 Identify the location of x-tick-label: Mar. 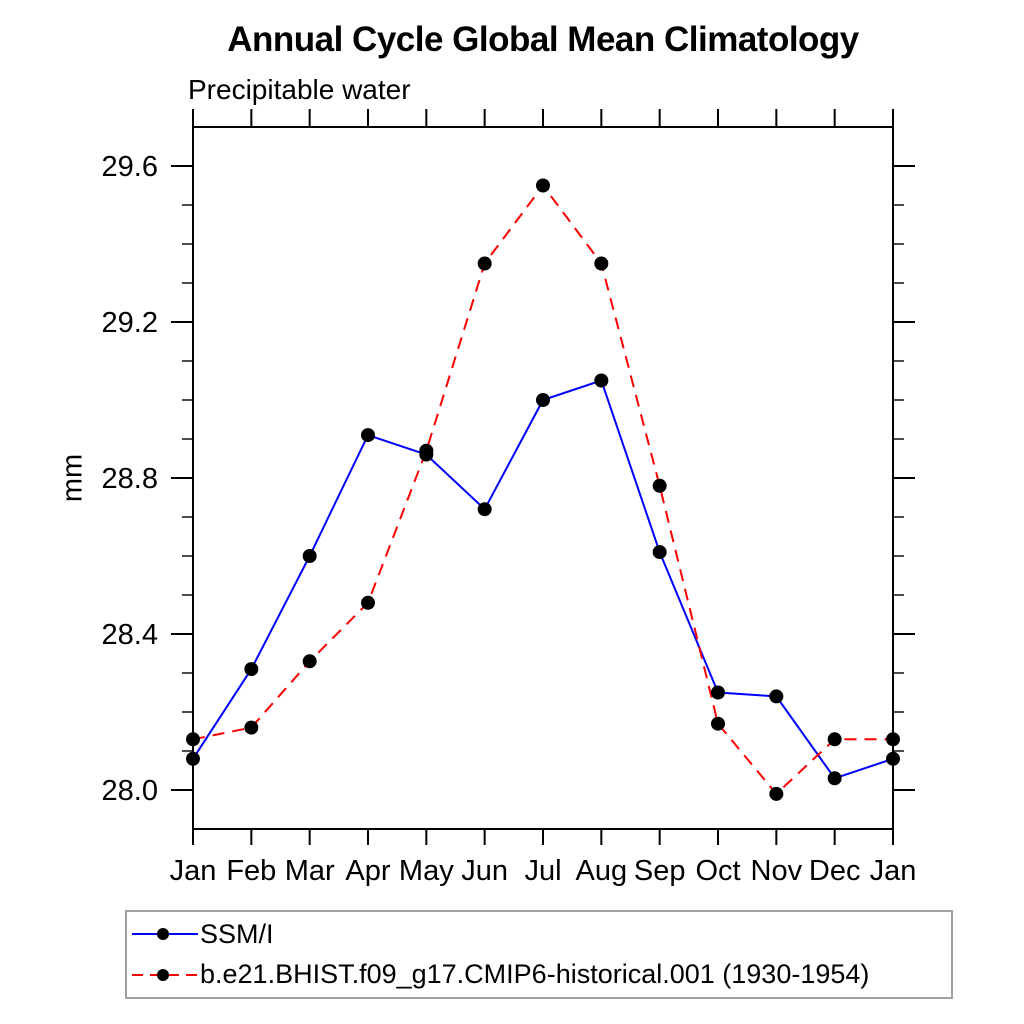
(310, 871).